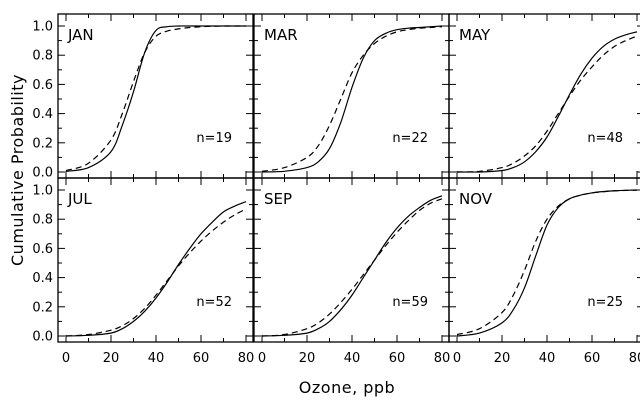  I want to click on panel-month-label: JAN, so click(80, 35).